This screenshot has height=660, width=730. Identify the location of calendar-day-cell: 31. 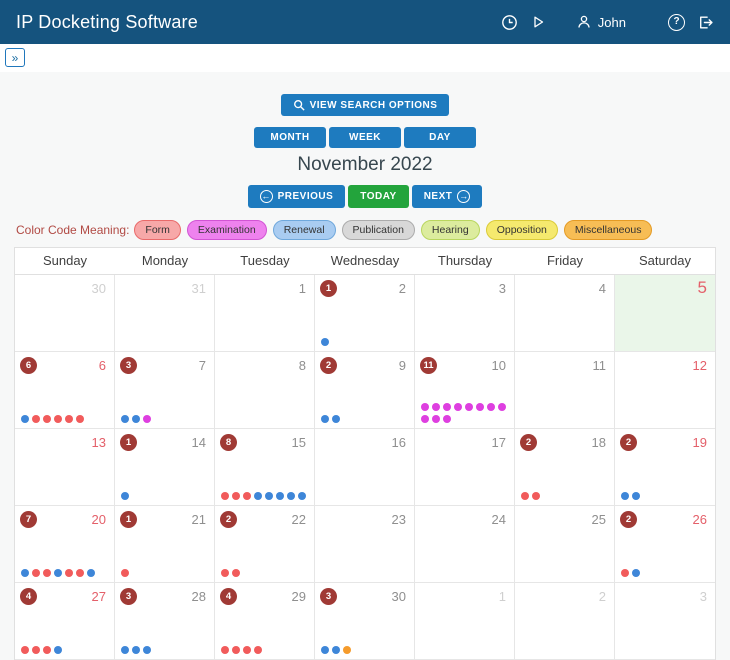
(165, 313).